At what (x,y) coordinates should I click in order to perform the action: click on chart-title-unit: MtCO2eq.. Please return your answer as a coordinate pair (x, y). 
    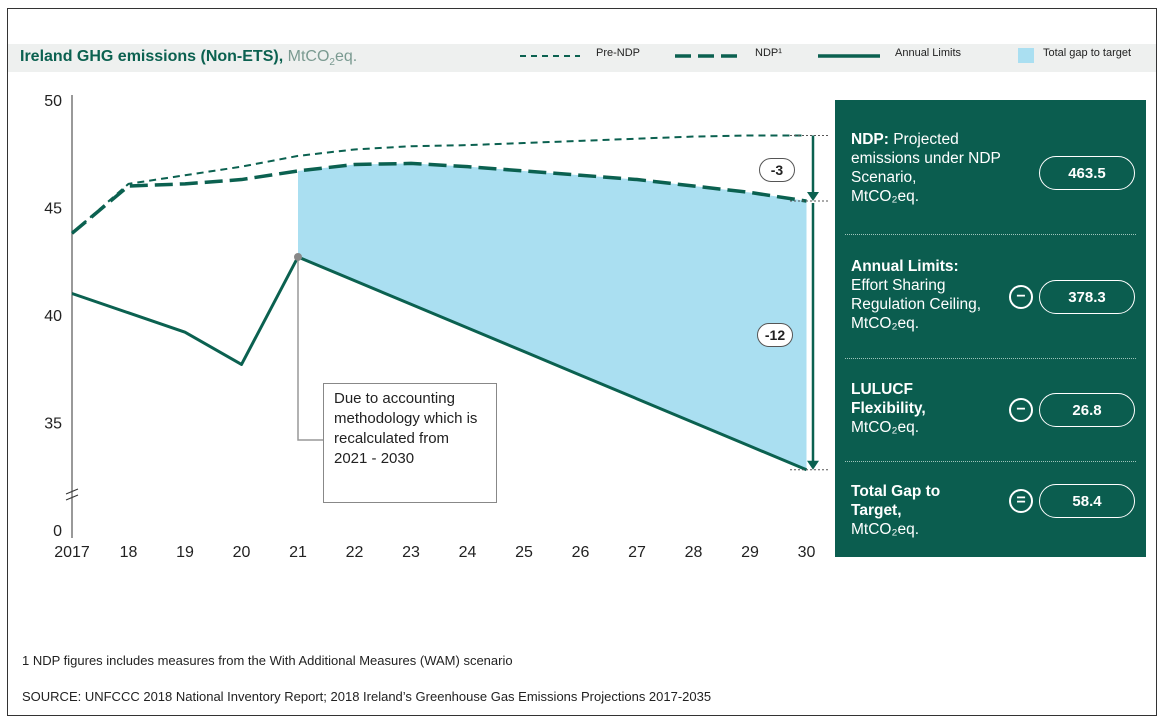
    Looking at the image, I should click on (322, 58).